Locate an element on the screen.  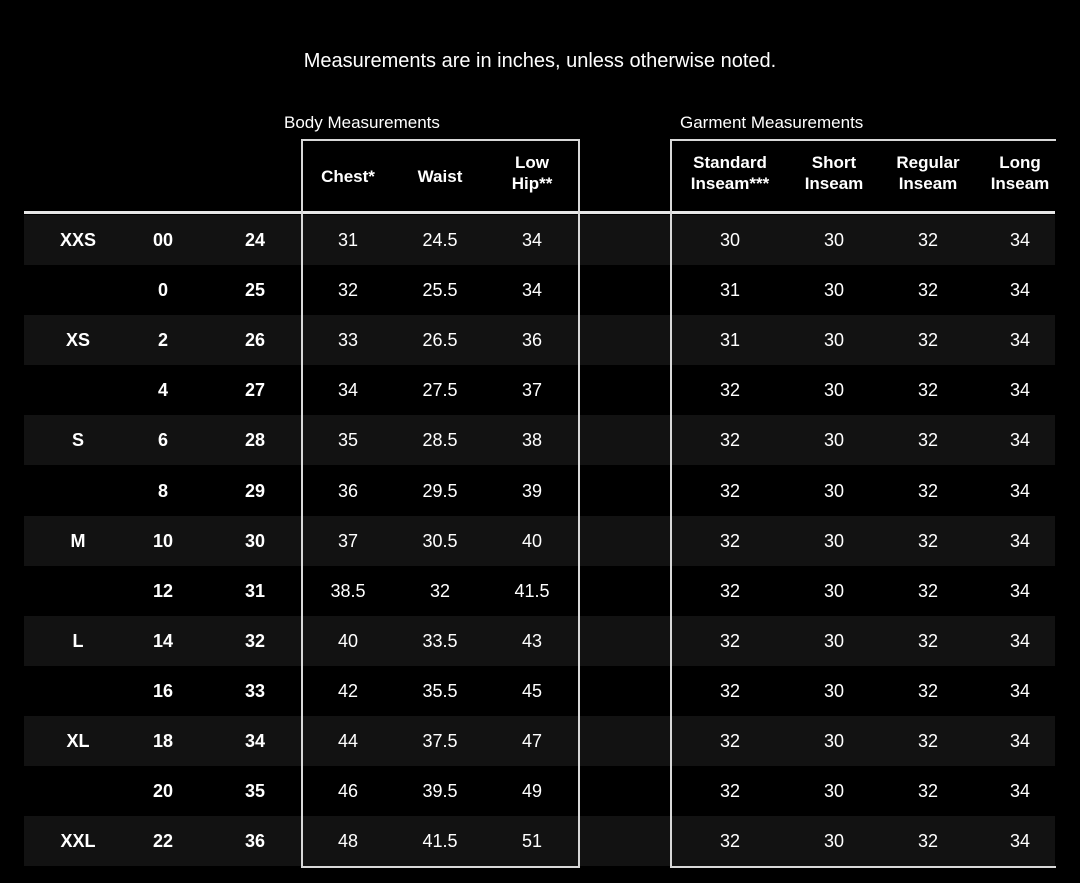
cell-waist: 37.5 is located at coordinates (440, 741).